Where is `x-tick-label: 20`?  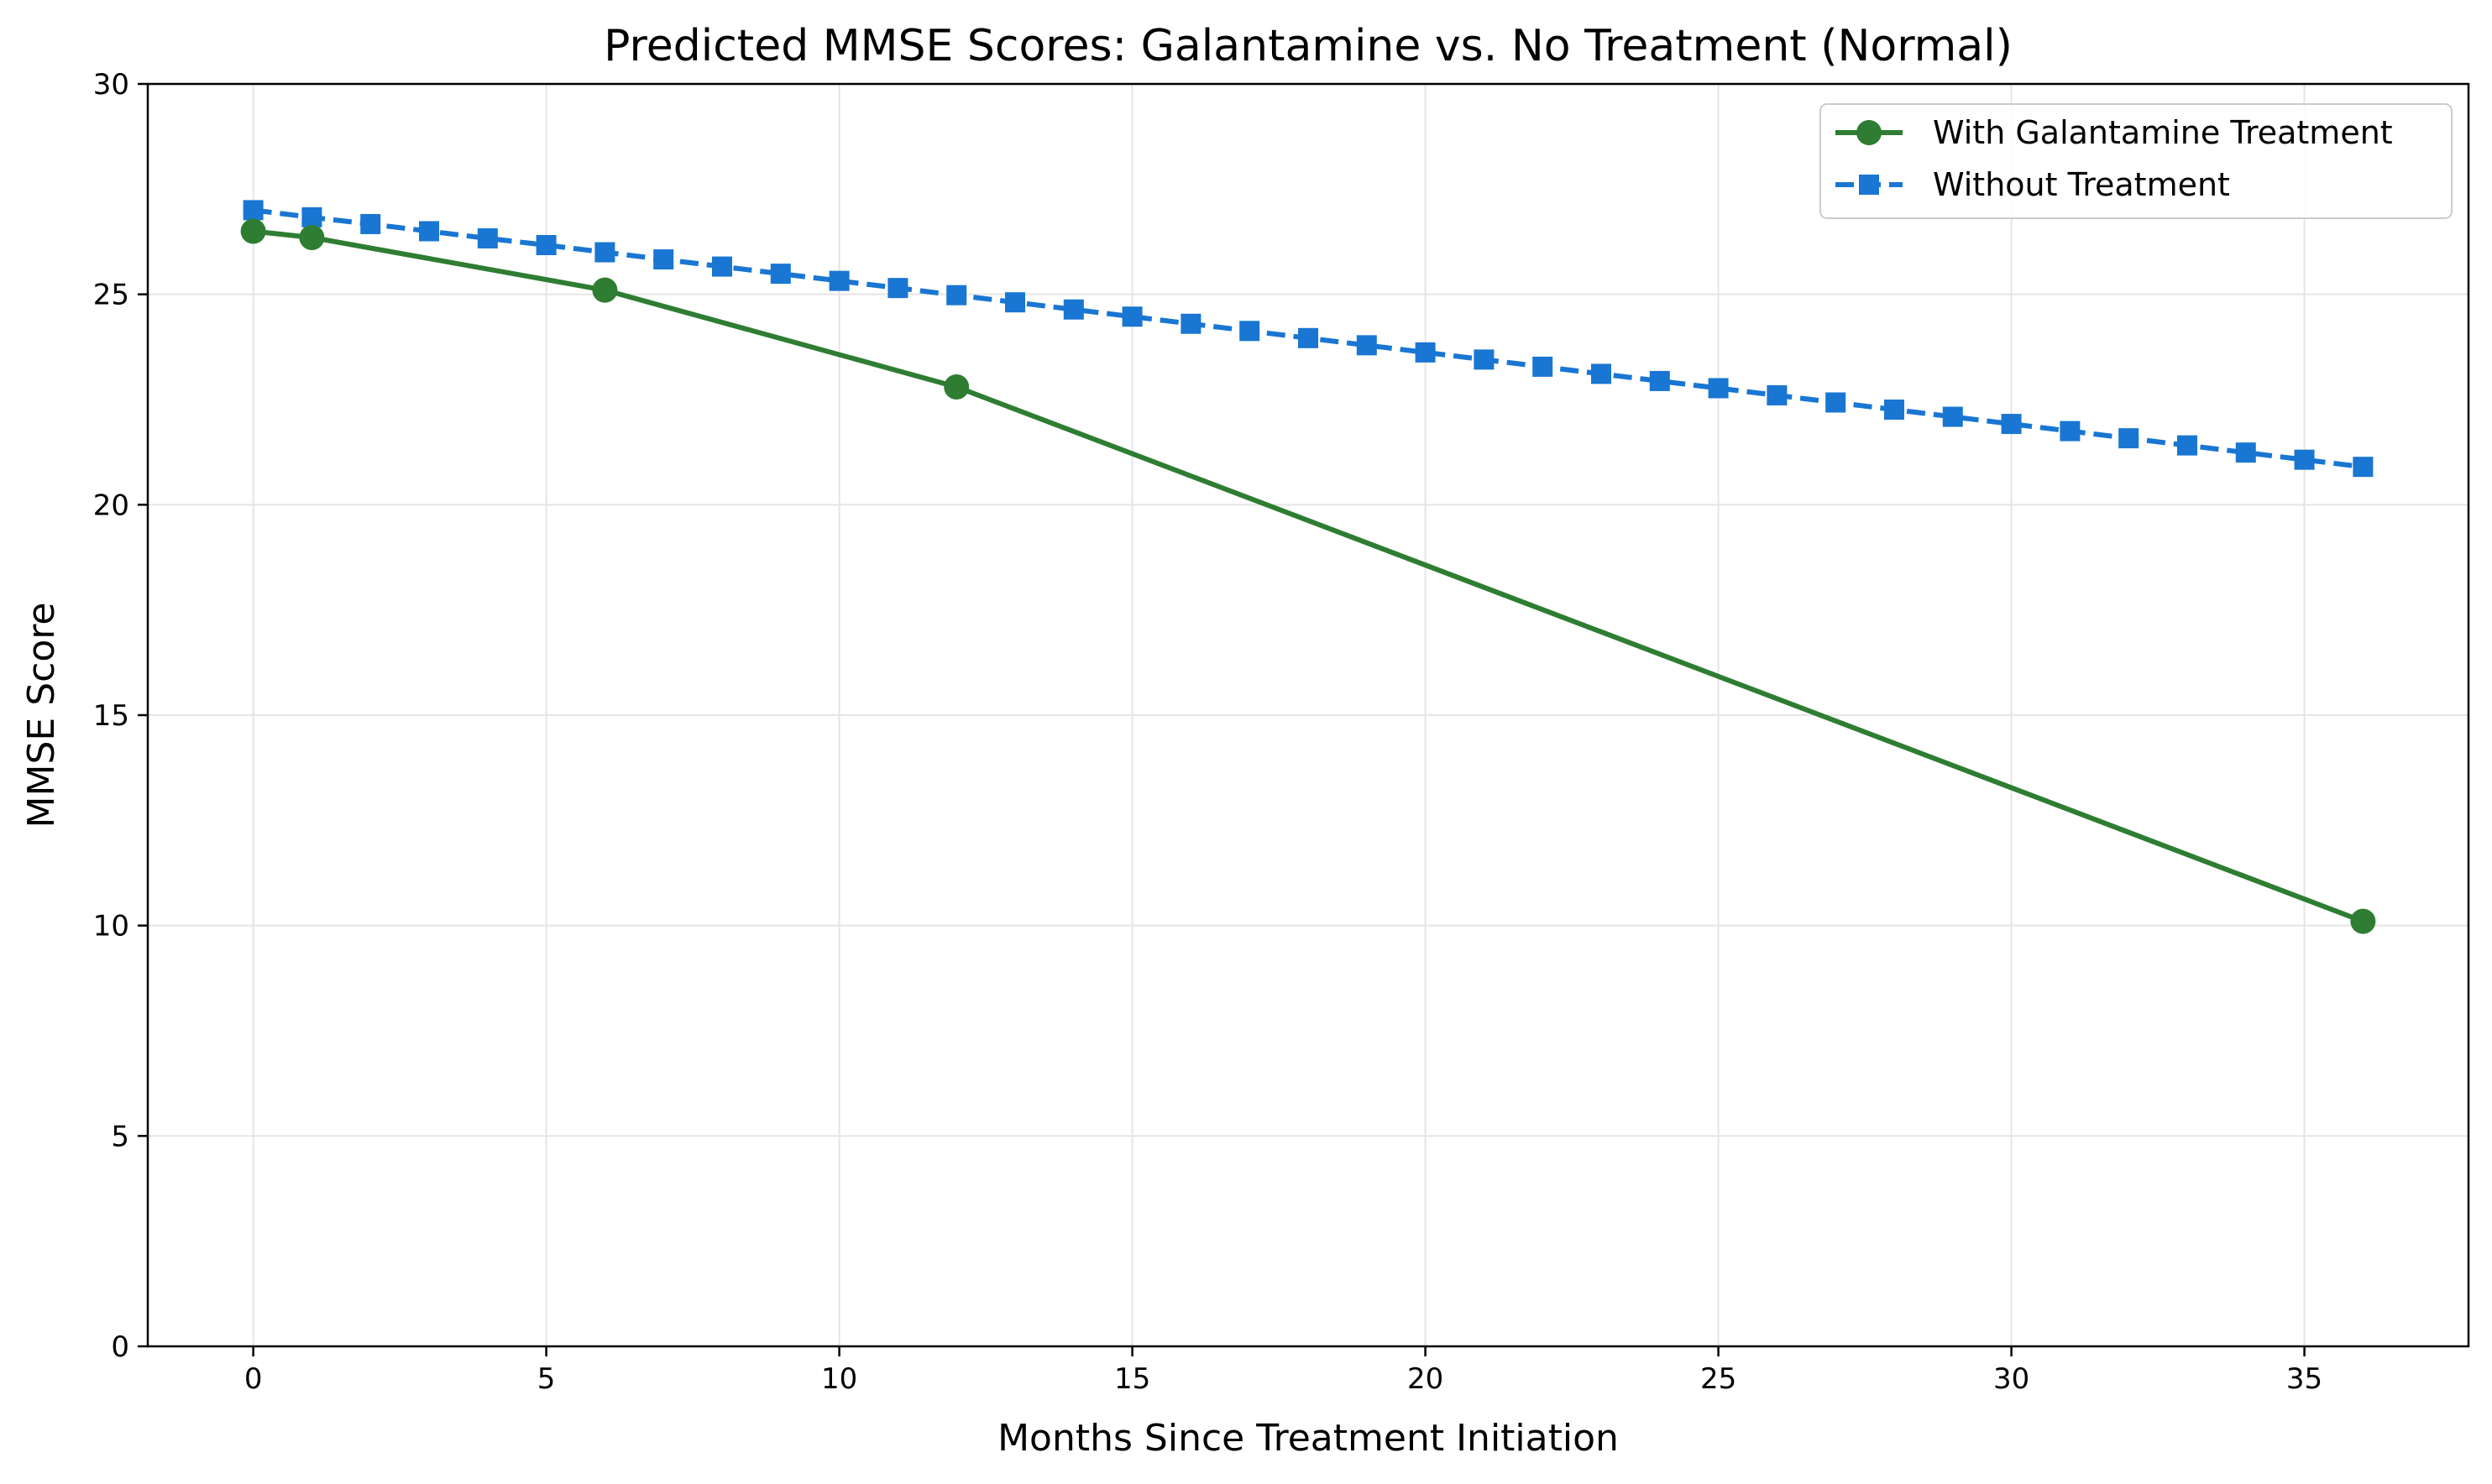
x-tick-label: 20 is located at coordinates (1425, 1379).